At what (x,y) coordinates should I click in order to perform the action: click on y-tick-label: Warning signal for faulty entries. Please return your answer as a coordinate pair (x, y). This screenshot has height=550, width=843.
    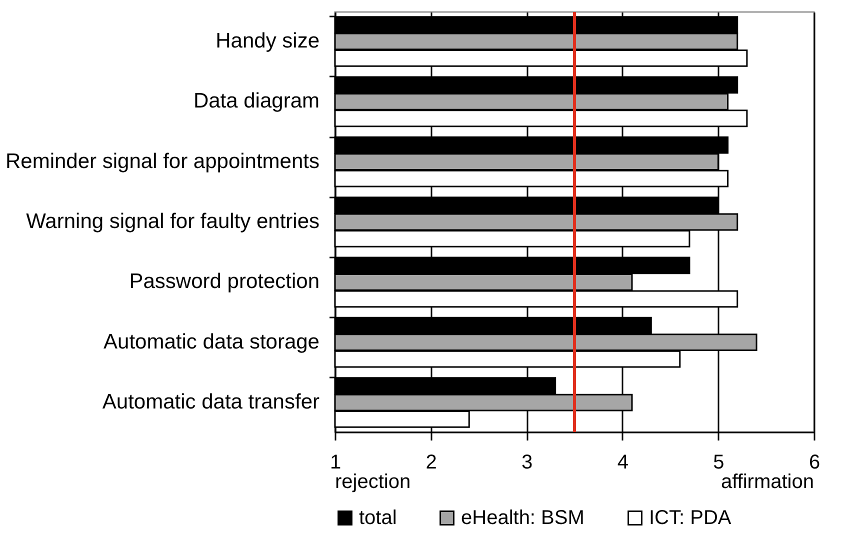
    Looking at the image, I should click on (173, 221).